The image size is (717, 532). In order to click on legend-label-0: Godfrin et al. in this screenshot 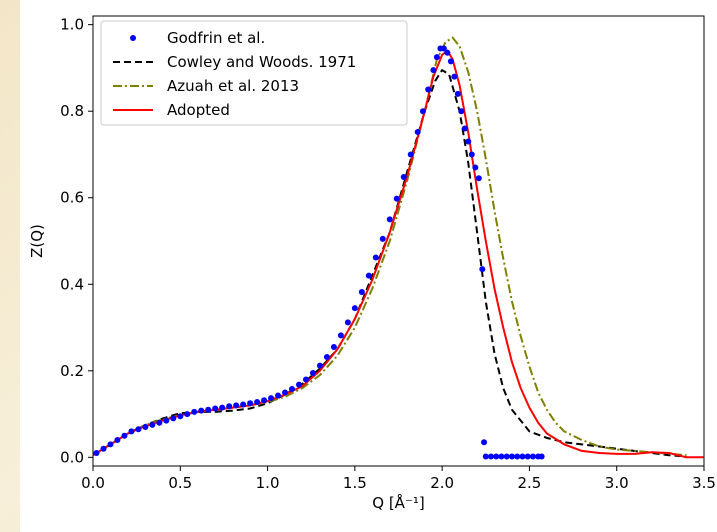, I will do `click(216, 38)`.